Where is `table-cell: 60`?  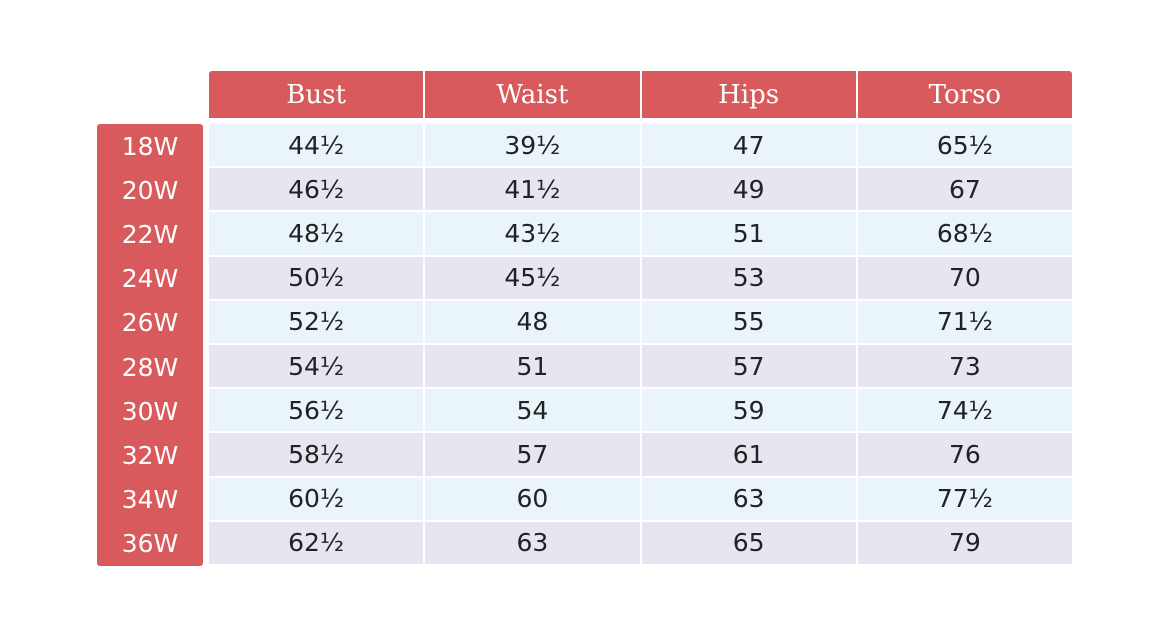 table-cell: 60 is located at coordinates (532, 498).